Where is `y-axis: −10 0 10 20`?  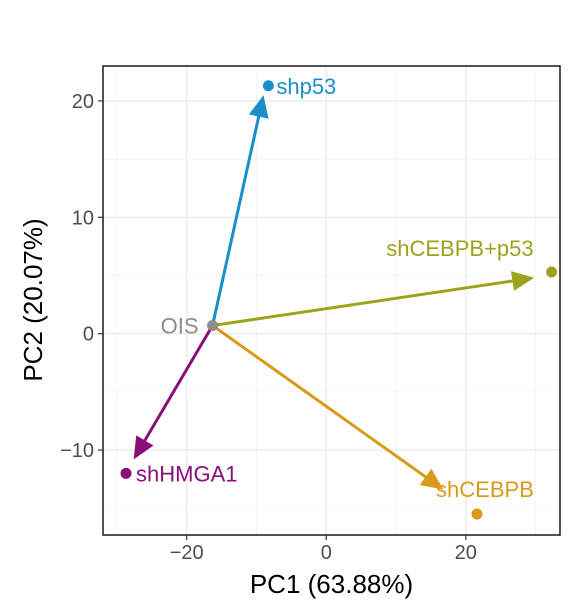 y-axis: −10 0 10 20 is located at coordinates (81, 276).